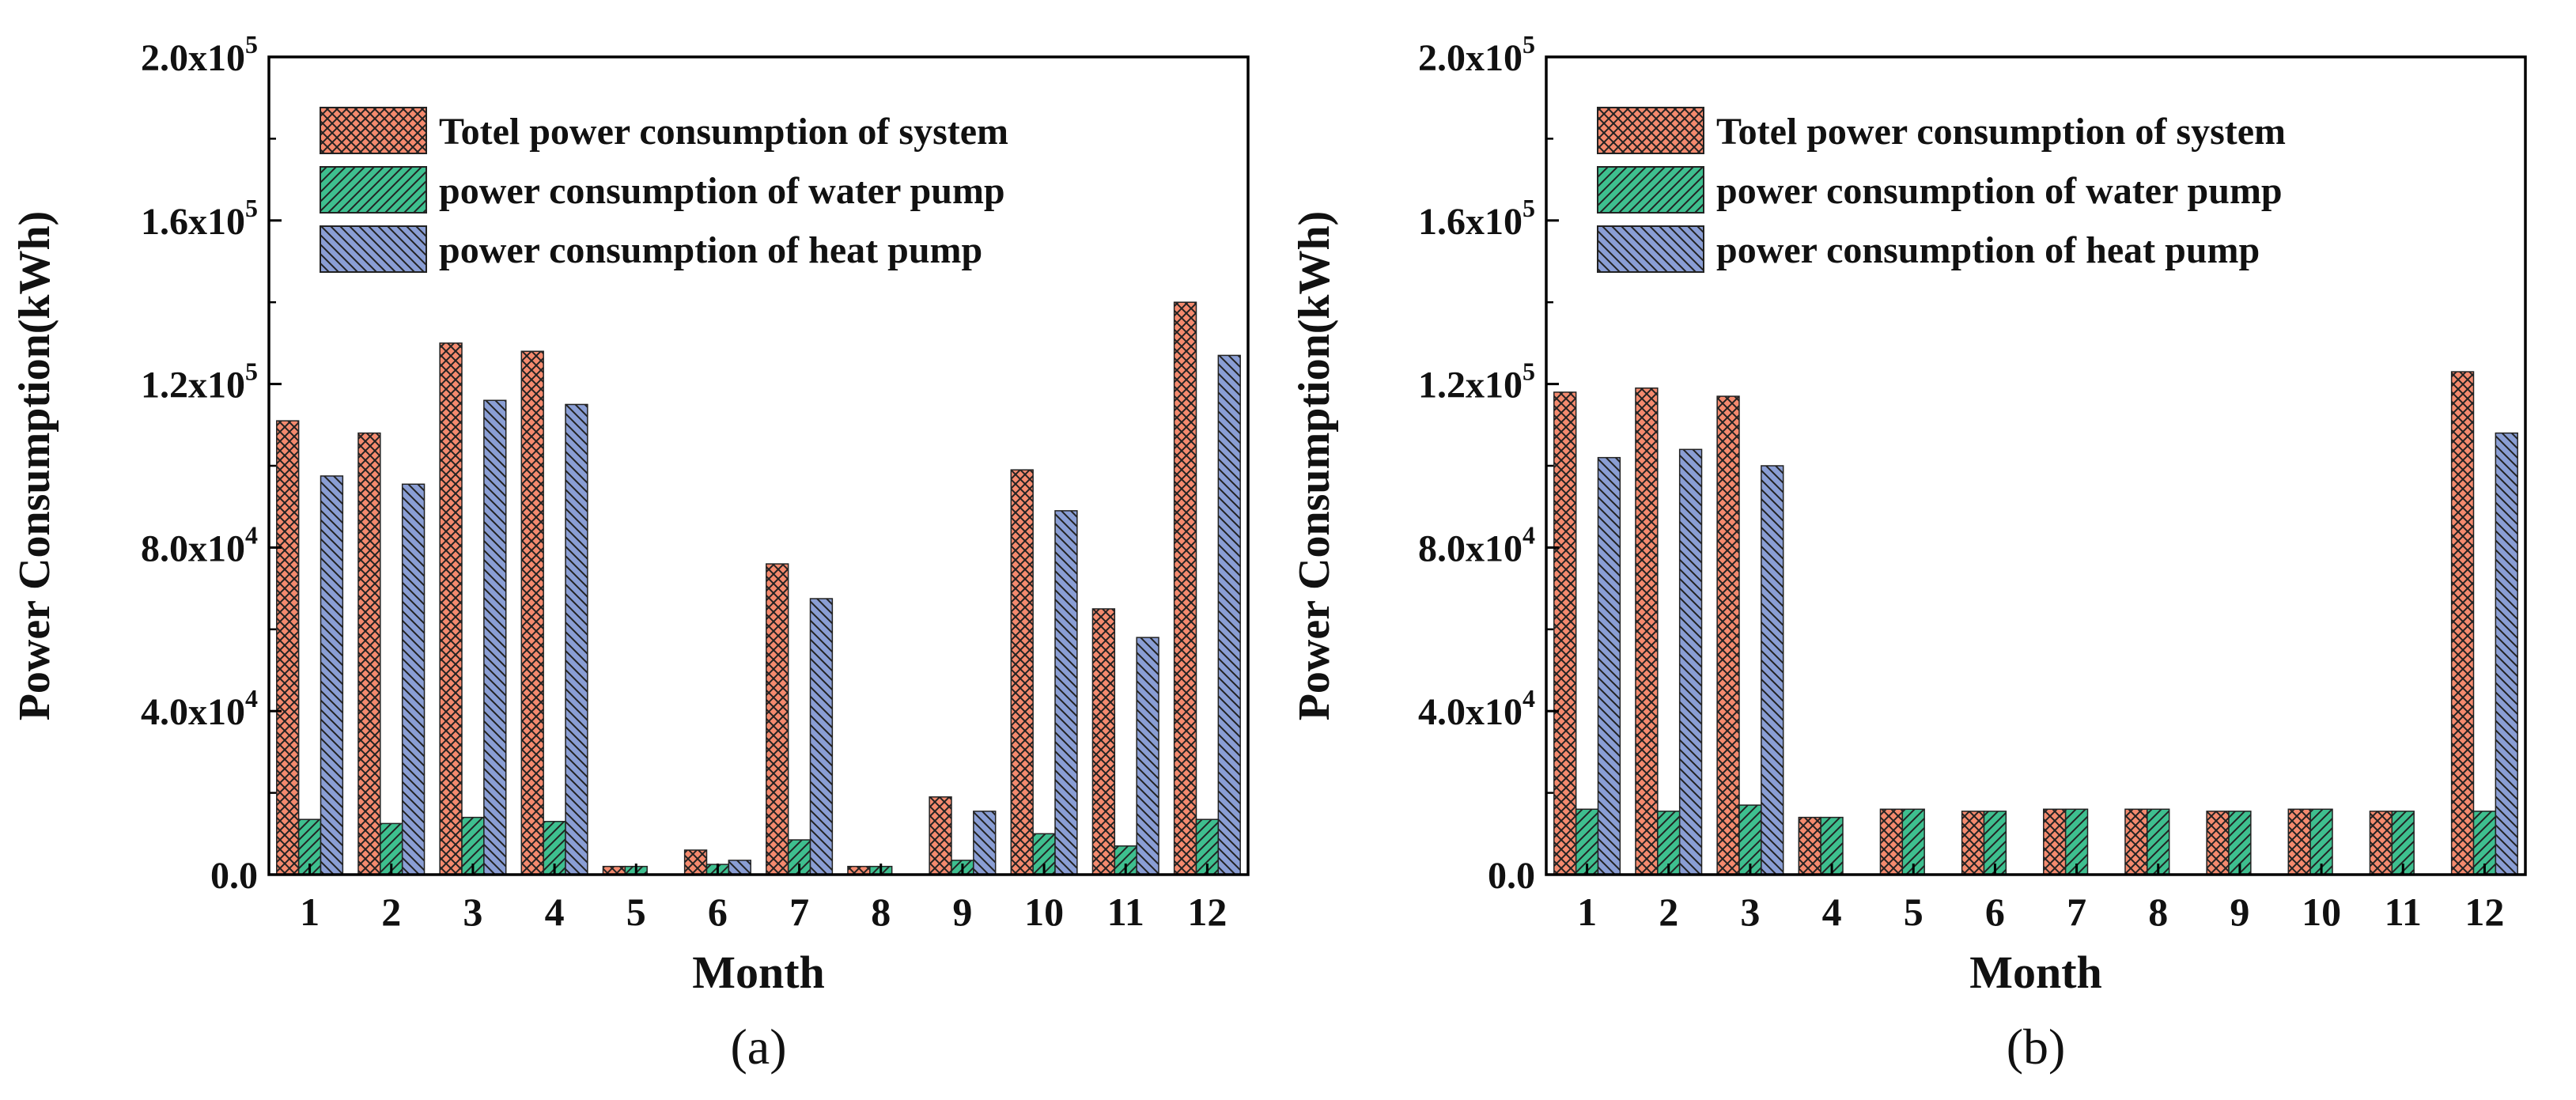 The width and height of the screenshot is (2576, 1100). What do you see at coordinates (2037, 1047) in the screenshot?
I see `panel-caption: (b)` at bounding box center [2037, 1047].